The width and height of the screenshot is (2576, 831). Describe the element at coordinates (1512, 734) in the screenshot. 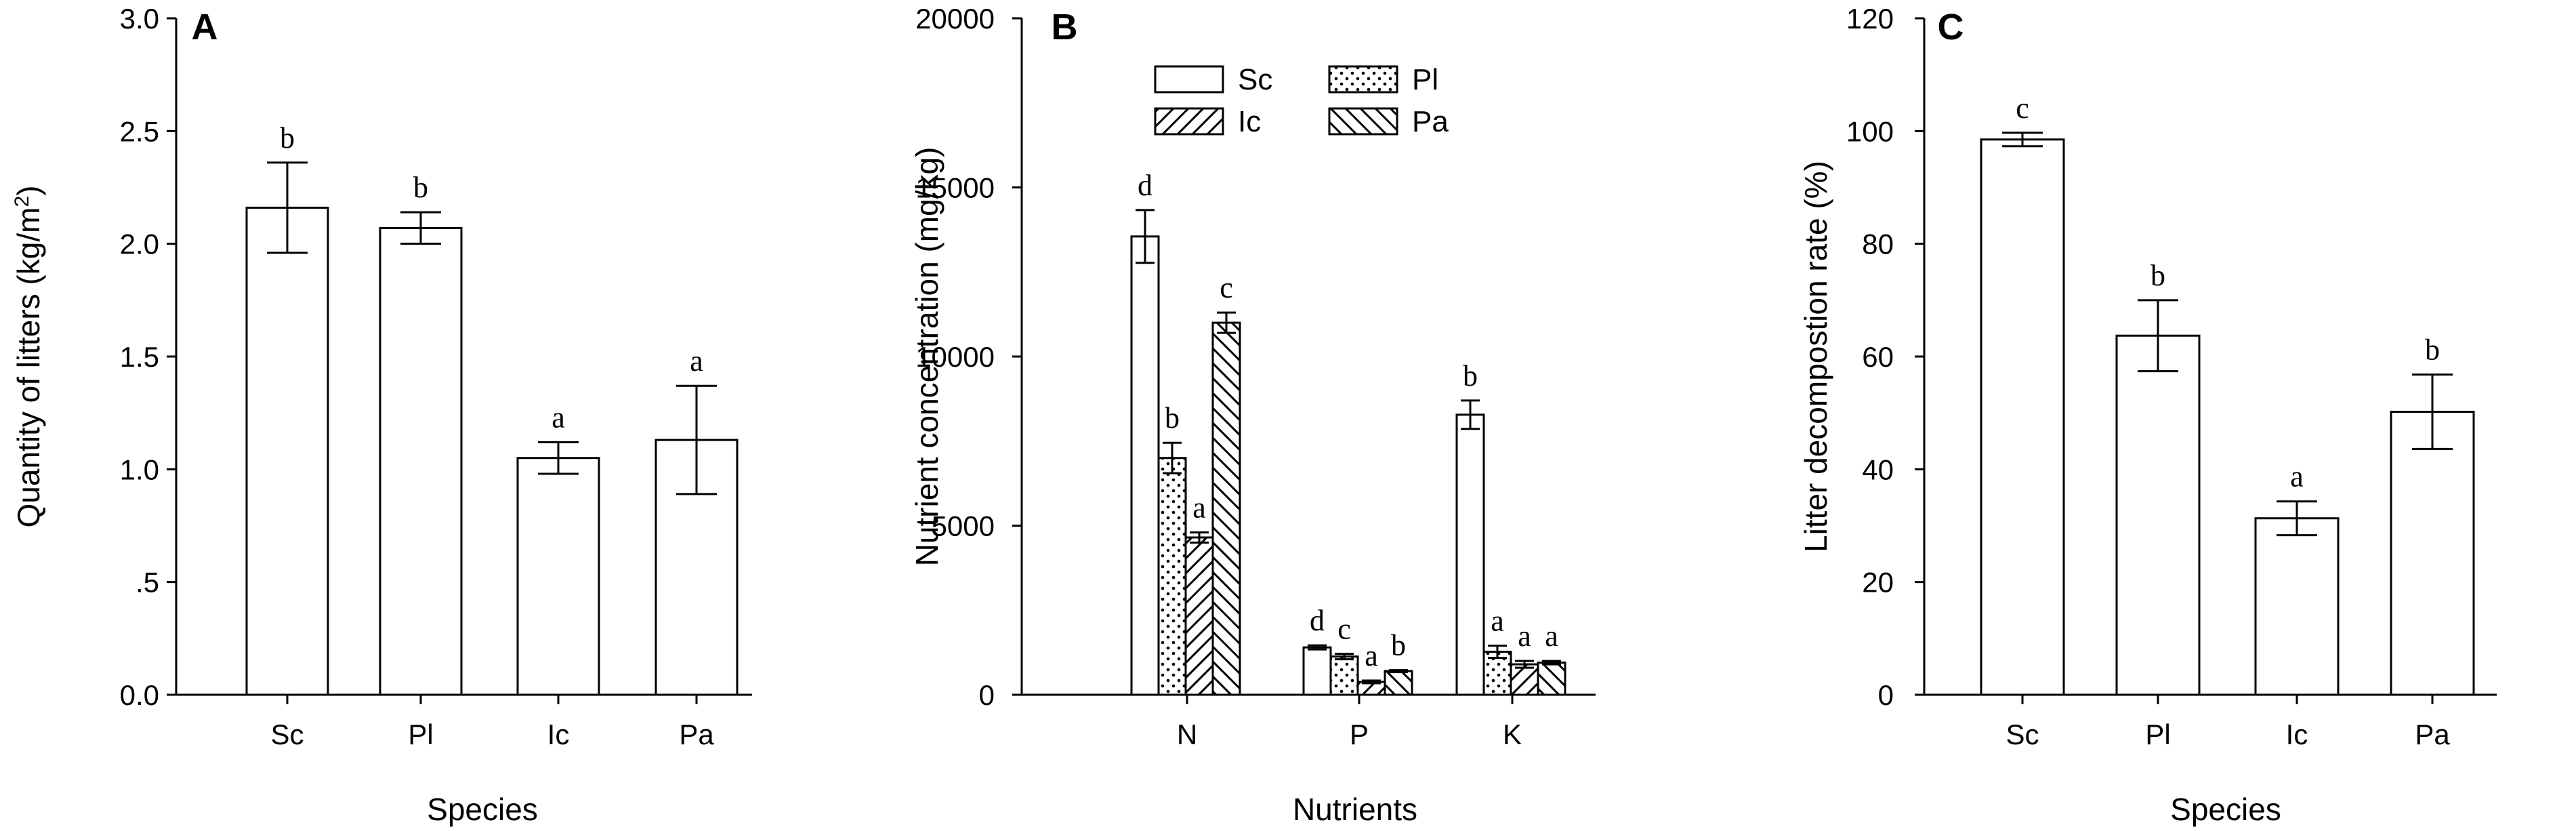

I see `x-tick-label: K` at that location.